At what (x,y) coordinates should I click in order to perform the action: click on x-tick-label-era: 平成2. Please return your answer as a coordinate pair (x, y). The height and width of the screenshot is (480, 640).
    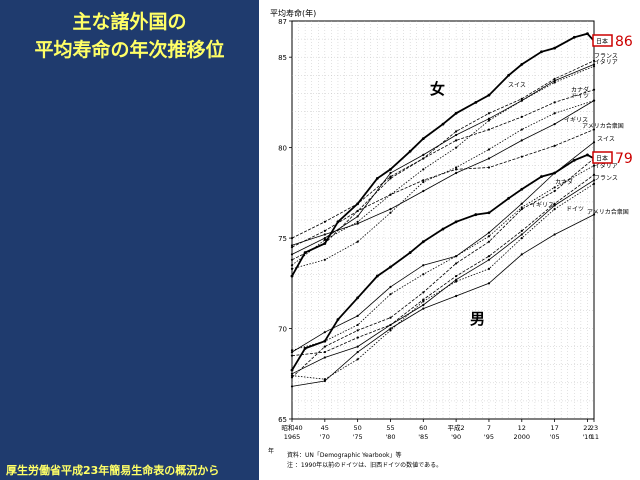
    Looking at the image, I should click on (456, 427).